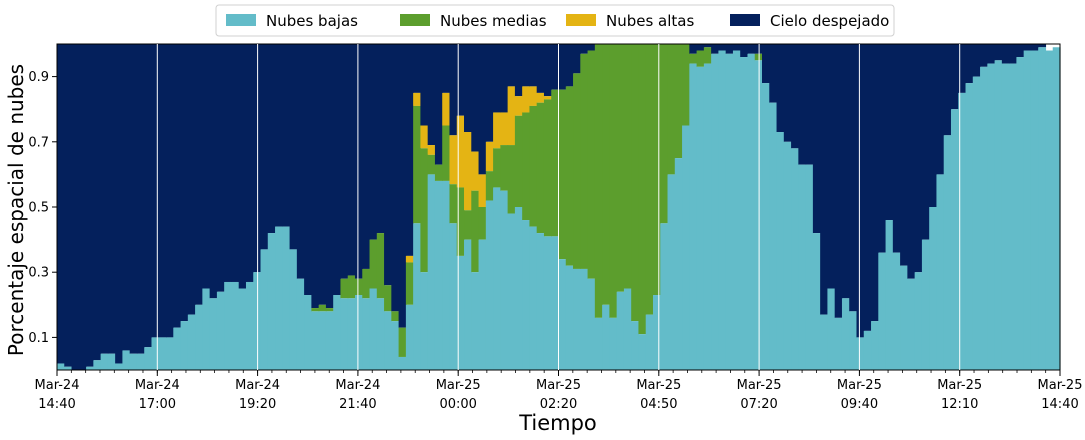 This screenshot has height=440, width=1085. Describe the element at coordinates (457, 404) in the screenshot. I see `x-tick-label-time: 00:00` at that location.